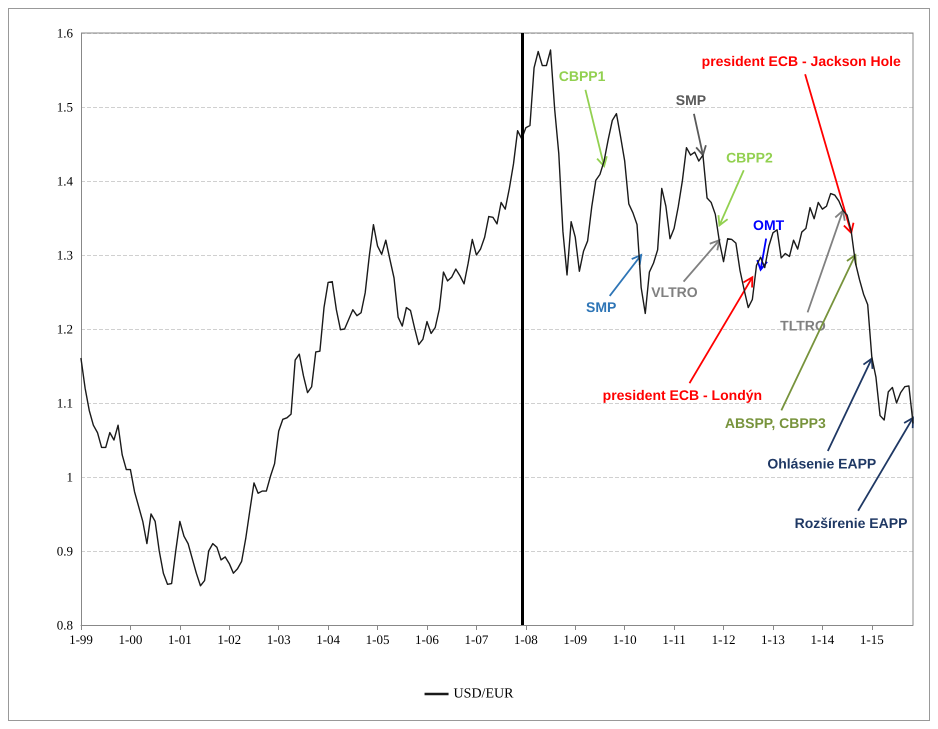 The height and width of the screenshot is (729, 938). Describe the element at coordinates (427, 639) in the screenshot. I see `x-tick-label: 1-06` at that location.